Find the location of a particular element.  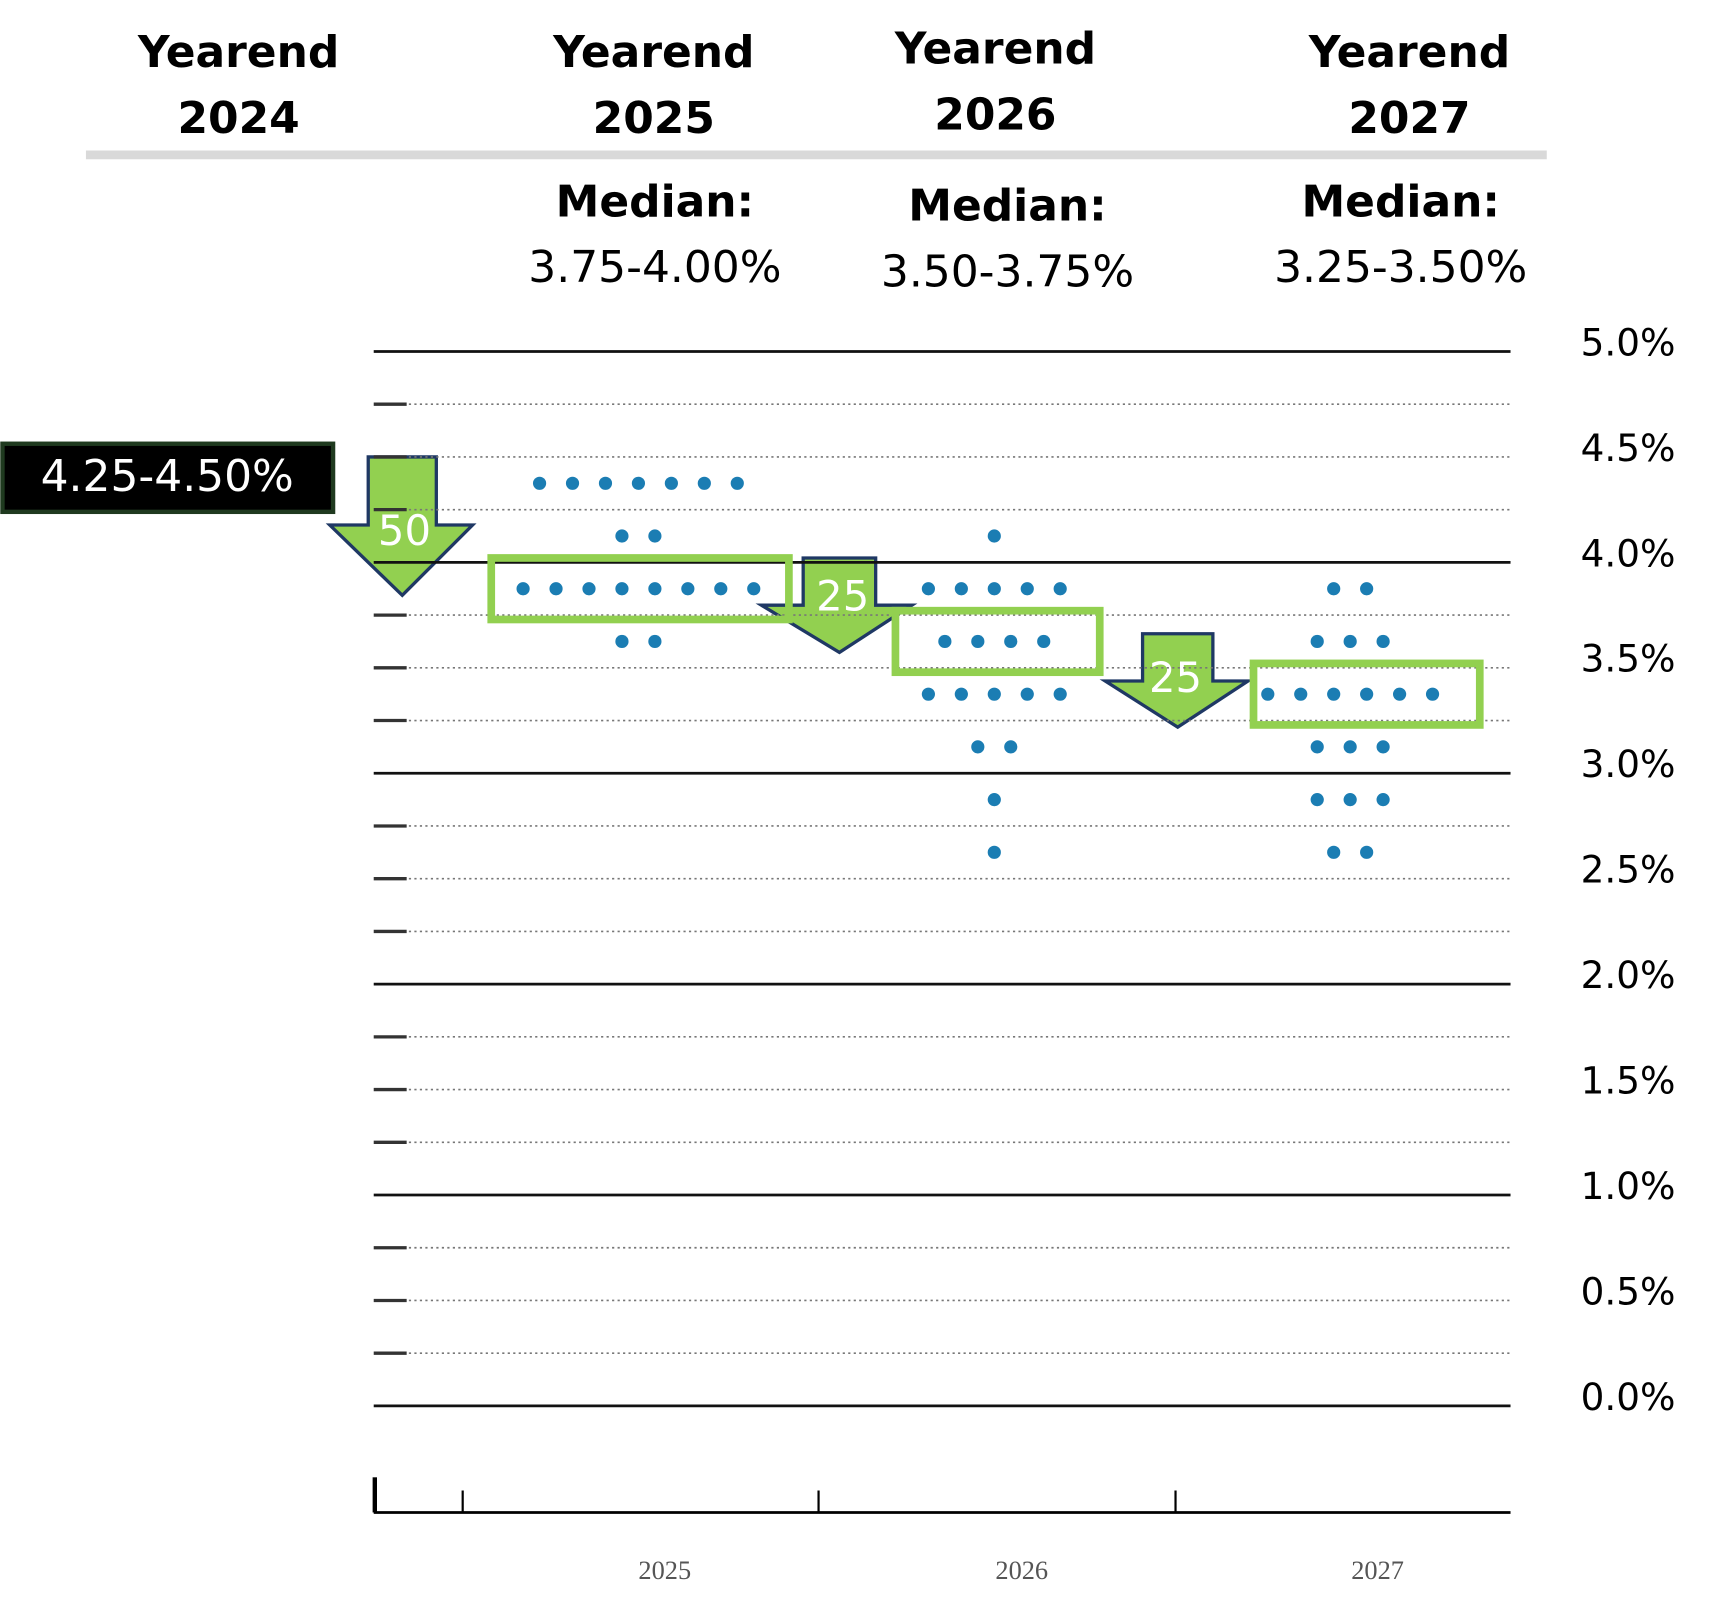

y-tick-label: 1.0% is located at coordinates (1628, 1186).